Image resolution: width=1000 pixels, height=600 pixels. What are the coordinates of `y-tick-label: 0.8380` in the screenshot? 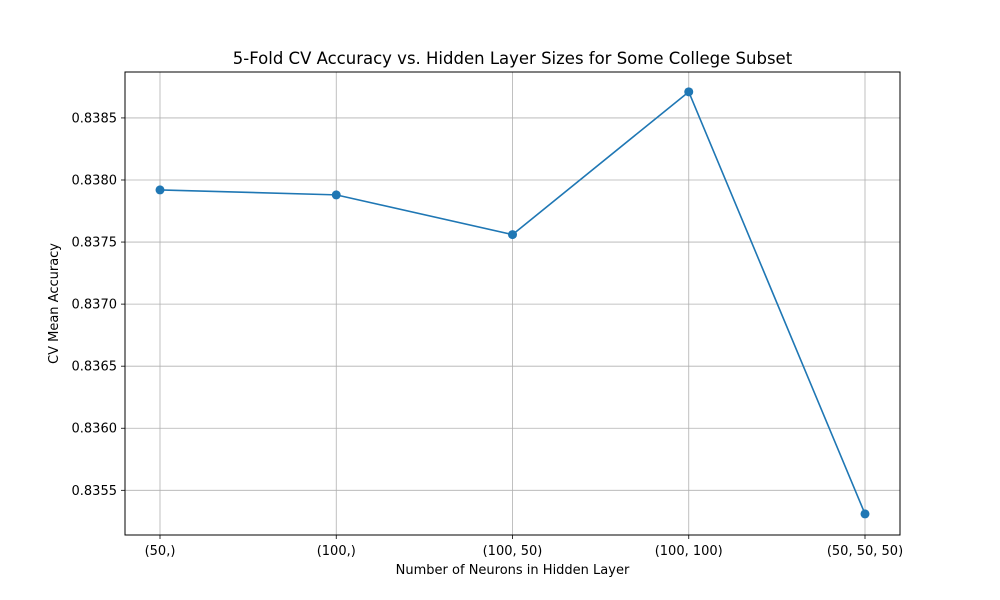 It's located at (95, 180).